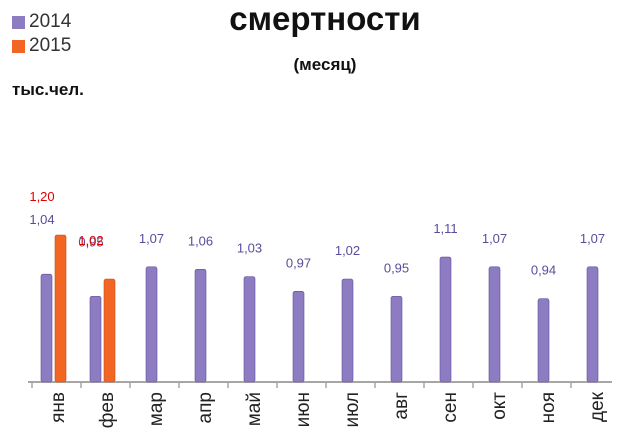 This screenshot has height=441, width=618. Describe the element at coordinates (325, 64) in the screenshot. I see `chart-subtitle: (месяц)` at that location.